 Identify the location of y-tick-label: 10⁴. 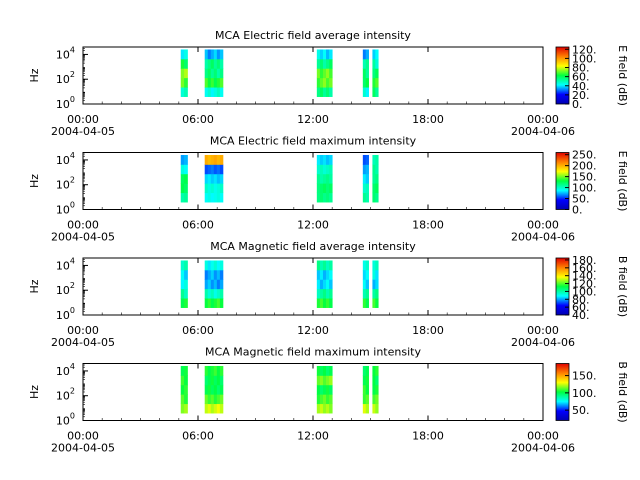
(65, 264).